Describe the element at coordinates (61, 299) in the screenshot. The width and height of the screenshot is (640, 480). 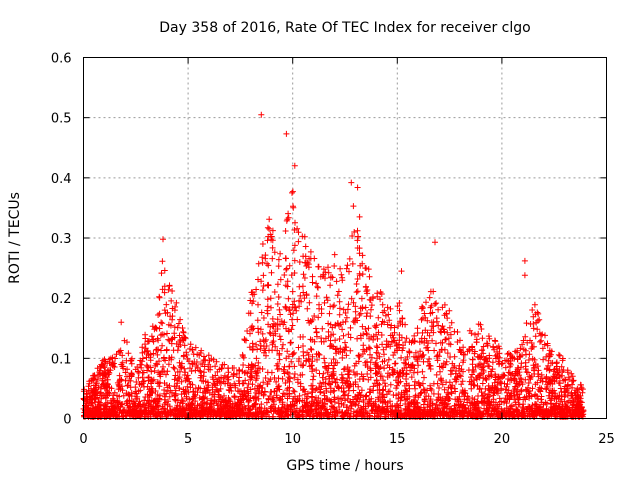
I see `y-tick-label: 0.2` at that location.